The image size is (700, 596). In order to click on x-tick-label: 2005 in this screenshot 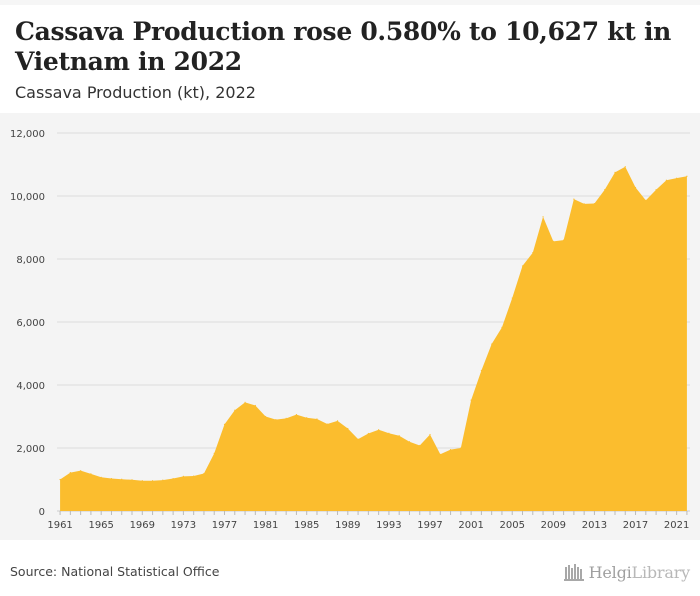, I will do `click(511, 525)`.